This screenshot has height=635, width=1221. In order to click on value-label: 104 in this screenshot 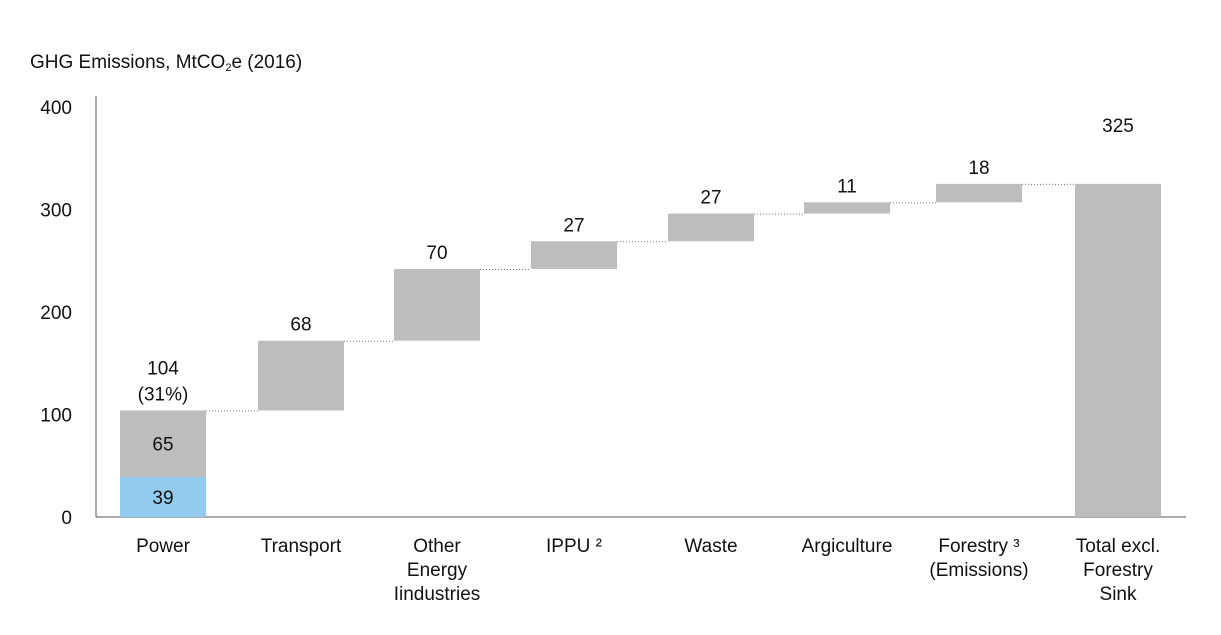, I will do `click(163, 368)`.